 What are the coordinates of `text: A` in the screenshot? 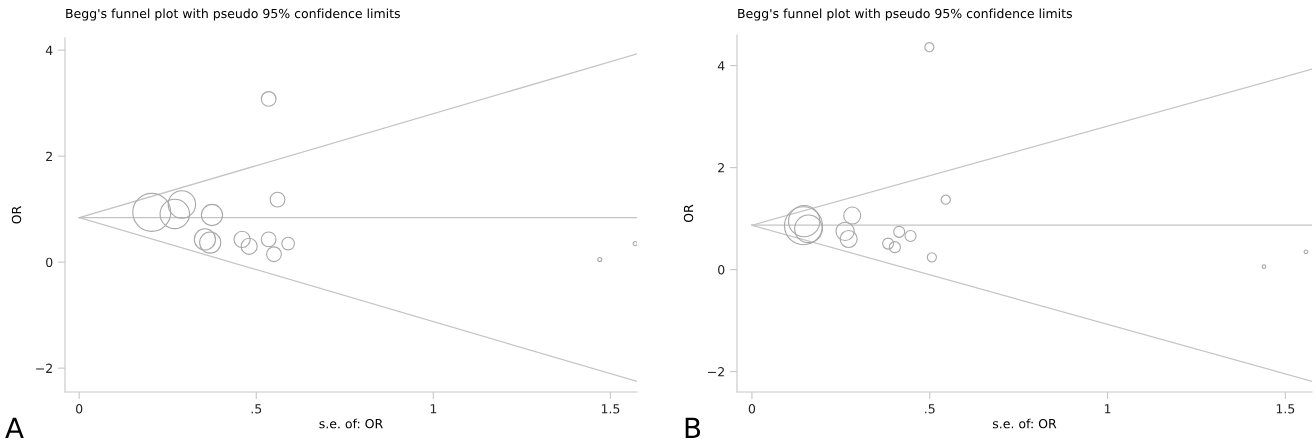 It's located at (14, 427).